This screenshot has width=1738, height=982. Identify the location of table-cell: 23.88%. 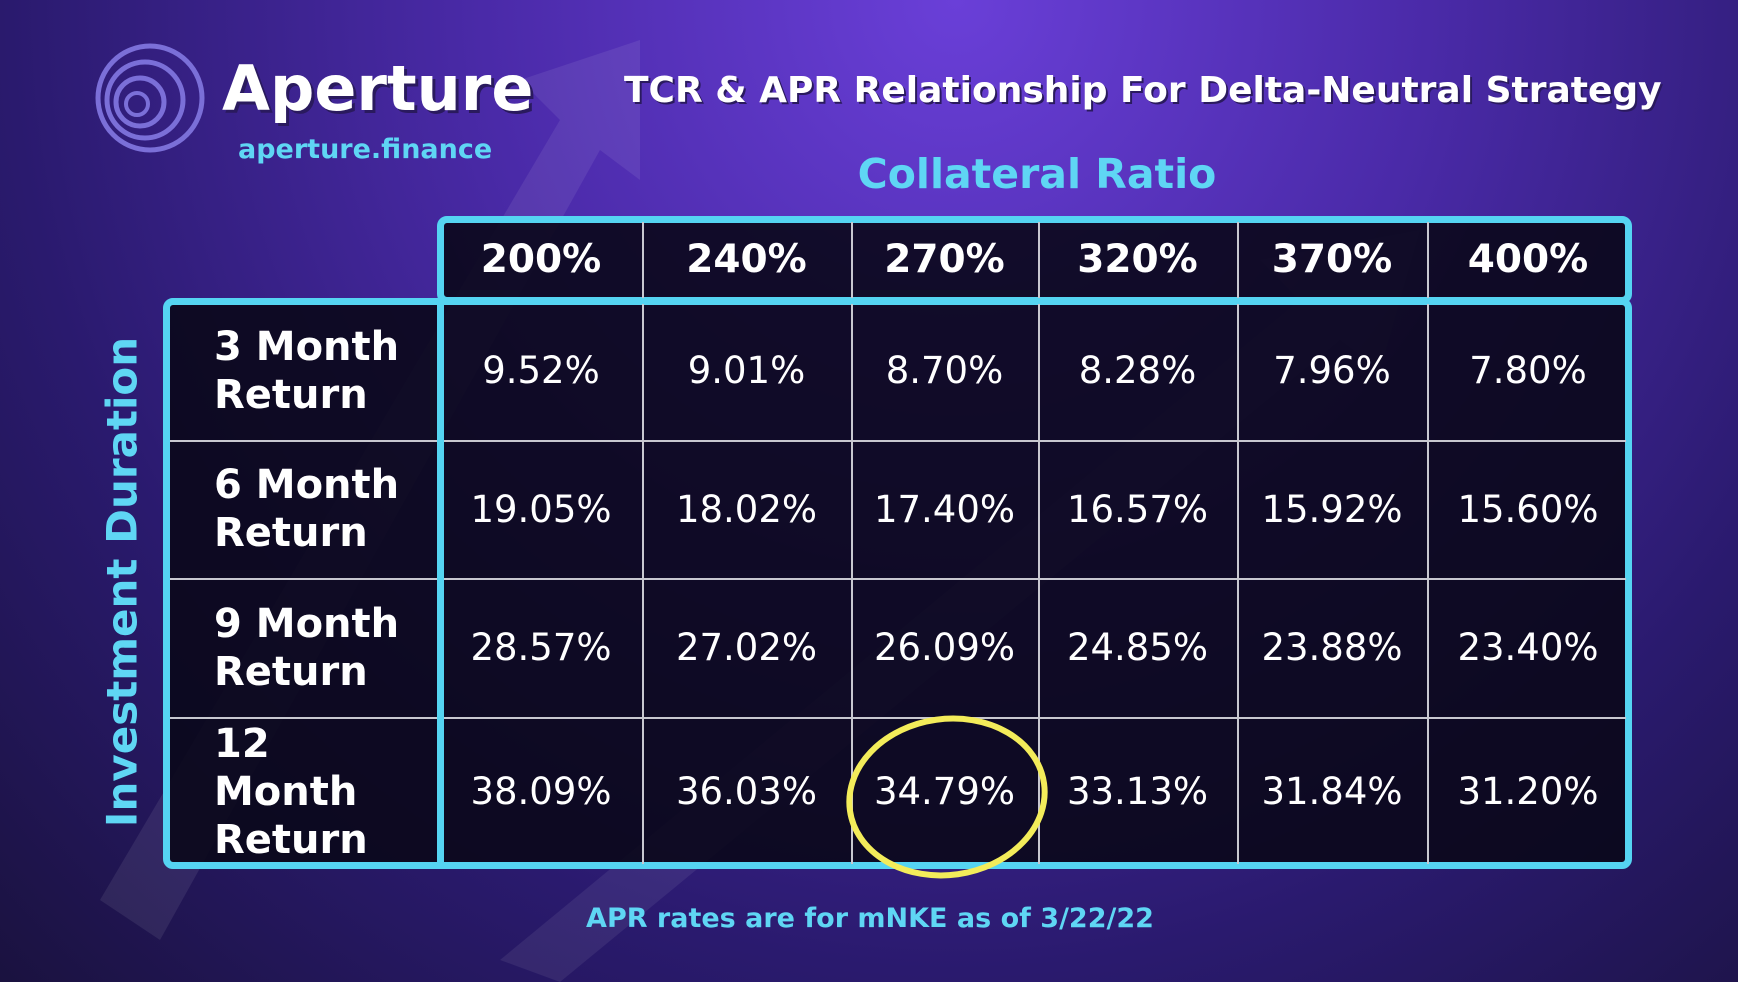
(1332, 647).